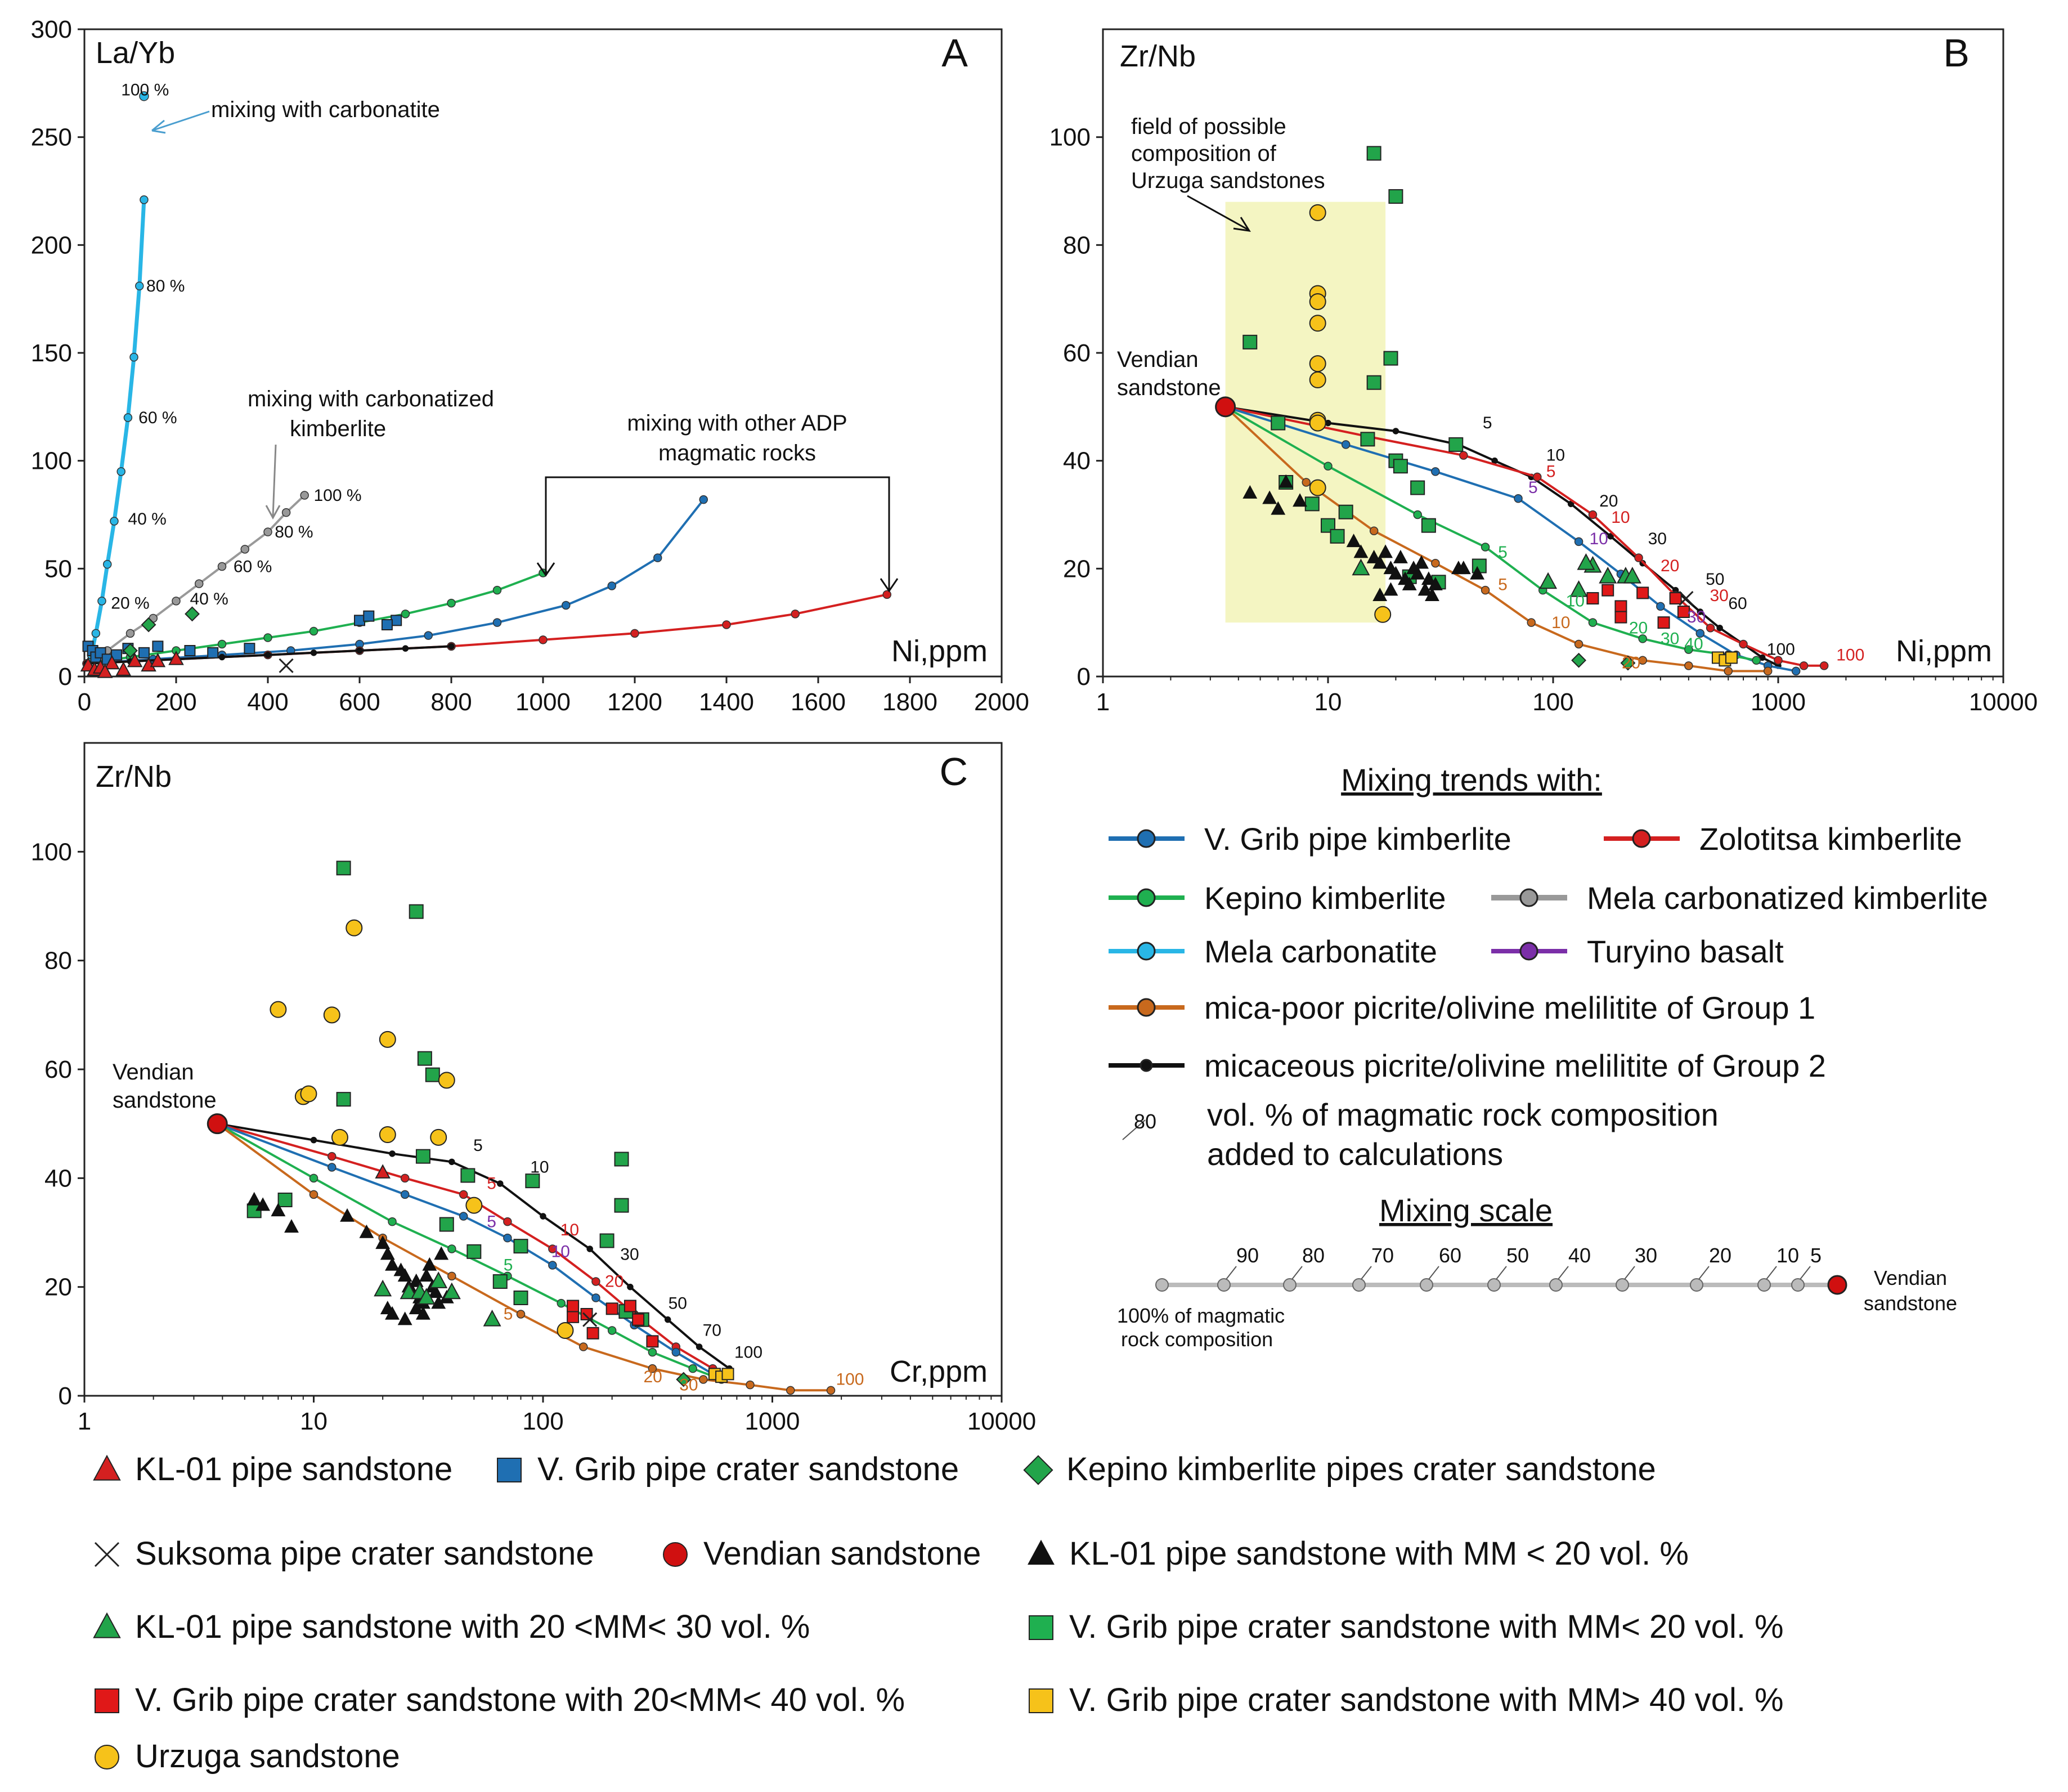 This screenshot has height=1792, width=2068. I want to click on vol-text-2: added to calculations, so click(1355, 1154).